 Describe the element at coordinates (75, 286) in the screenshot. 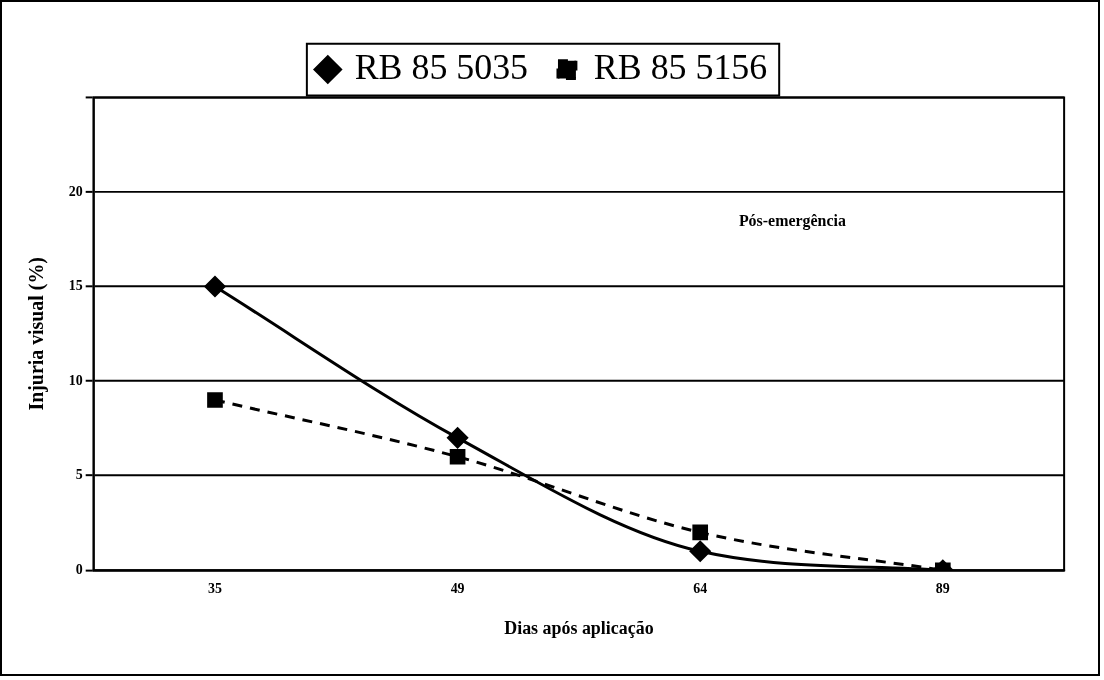

I see `y-tick-label: 15` at that location.